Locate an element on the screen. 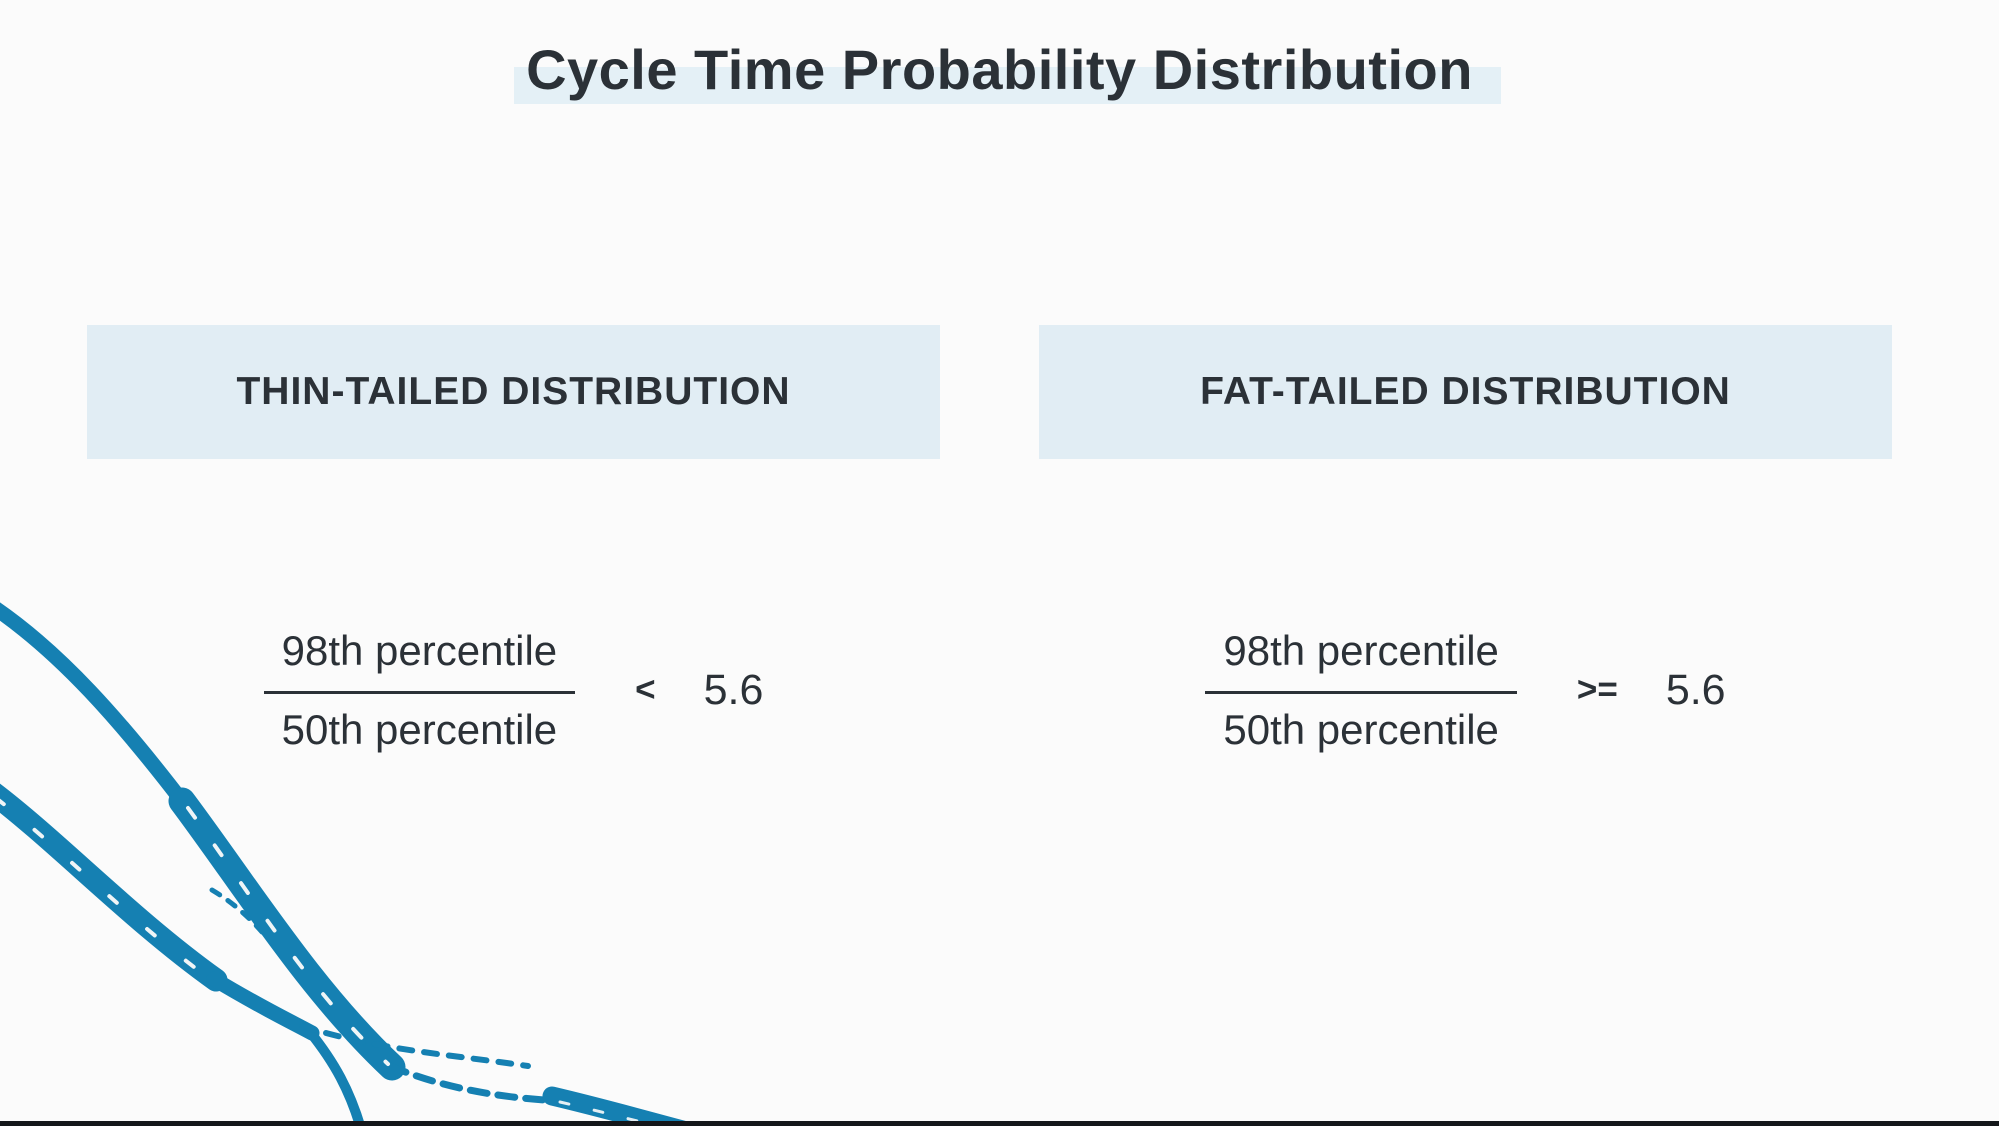 This screenshot has width=1999, height=1126. header-fat-tailed-label: FAT-TAILED DISTRIBUTION is located at coordinates (1465, 391).